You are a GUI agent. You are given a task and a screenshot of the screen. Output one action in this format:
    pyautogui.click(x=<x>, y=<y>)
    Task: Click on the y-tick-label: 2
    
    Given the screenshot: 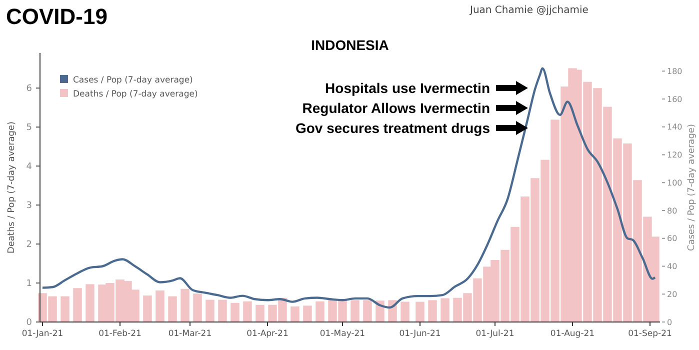 What is the action you would take?
    pyautogui.click(x=29, y=245)
    